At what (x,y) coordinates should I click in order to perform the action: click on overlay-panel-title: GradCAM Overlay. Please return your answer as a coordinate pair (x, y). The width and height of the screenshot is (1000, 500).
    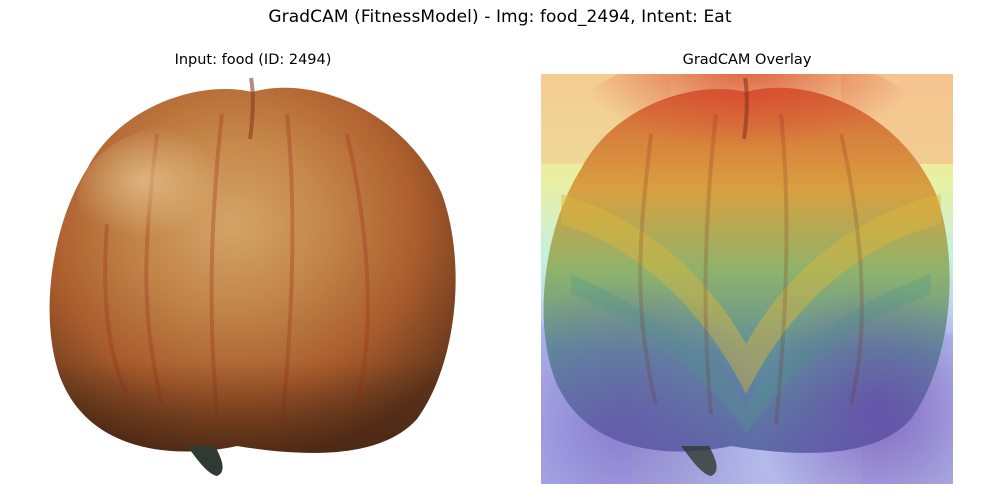
    Looking at the image, I should click on (747, 60).